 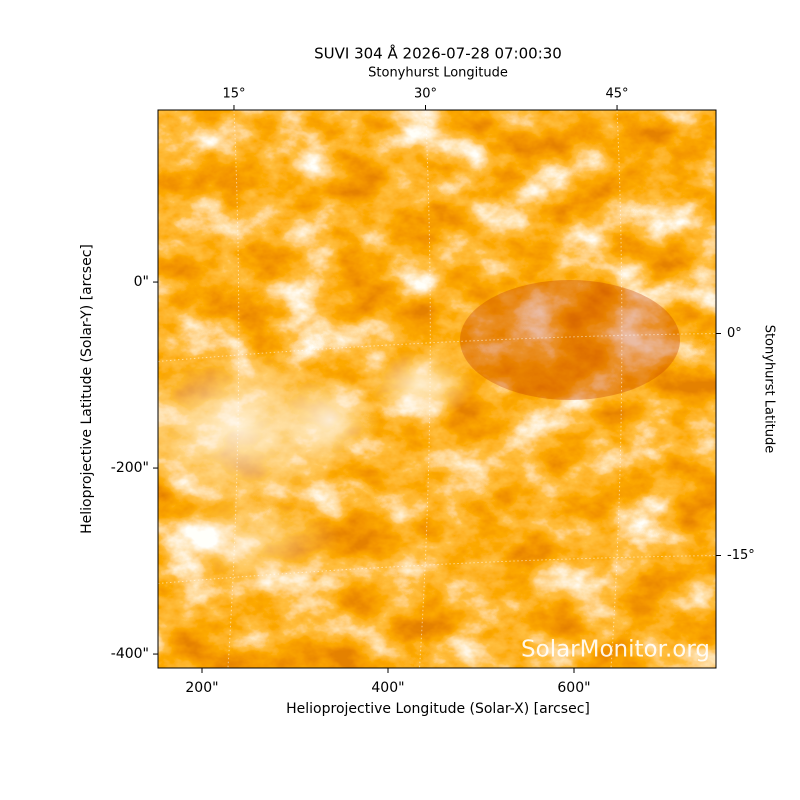 What do you see at coordinates (141, 282) in the screenshot?
I see `y-tick-label: 0"` at bounding box center [141, 282].